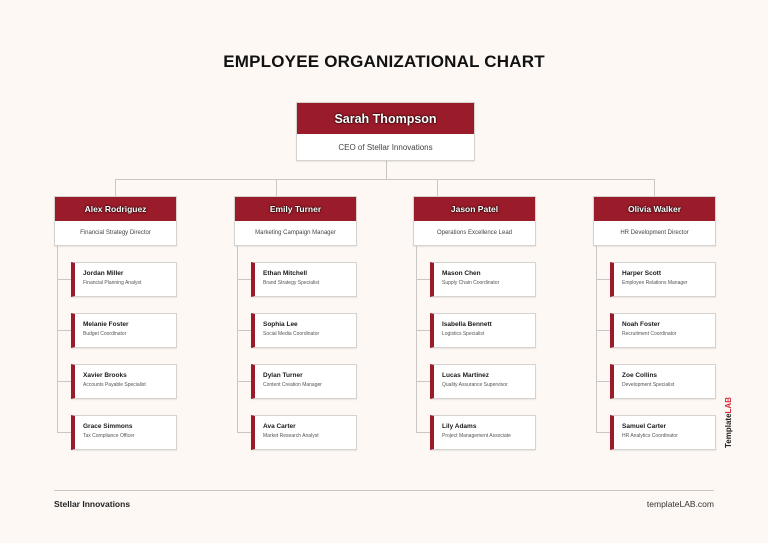  I want to click on employee-card: Melanie Foster Budget Coordinator, so click(124, 330).